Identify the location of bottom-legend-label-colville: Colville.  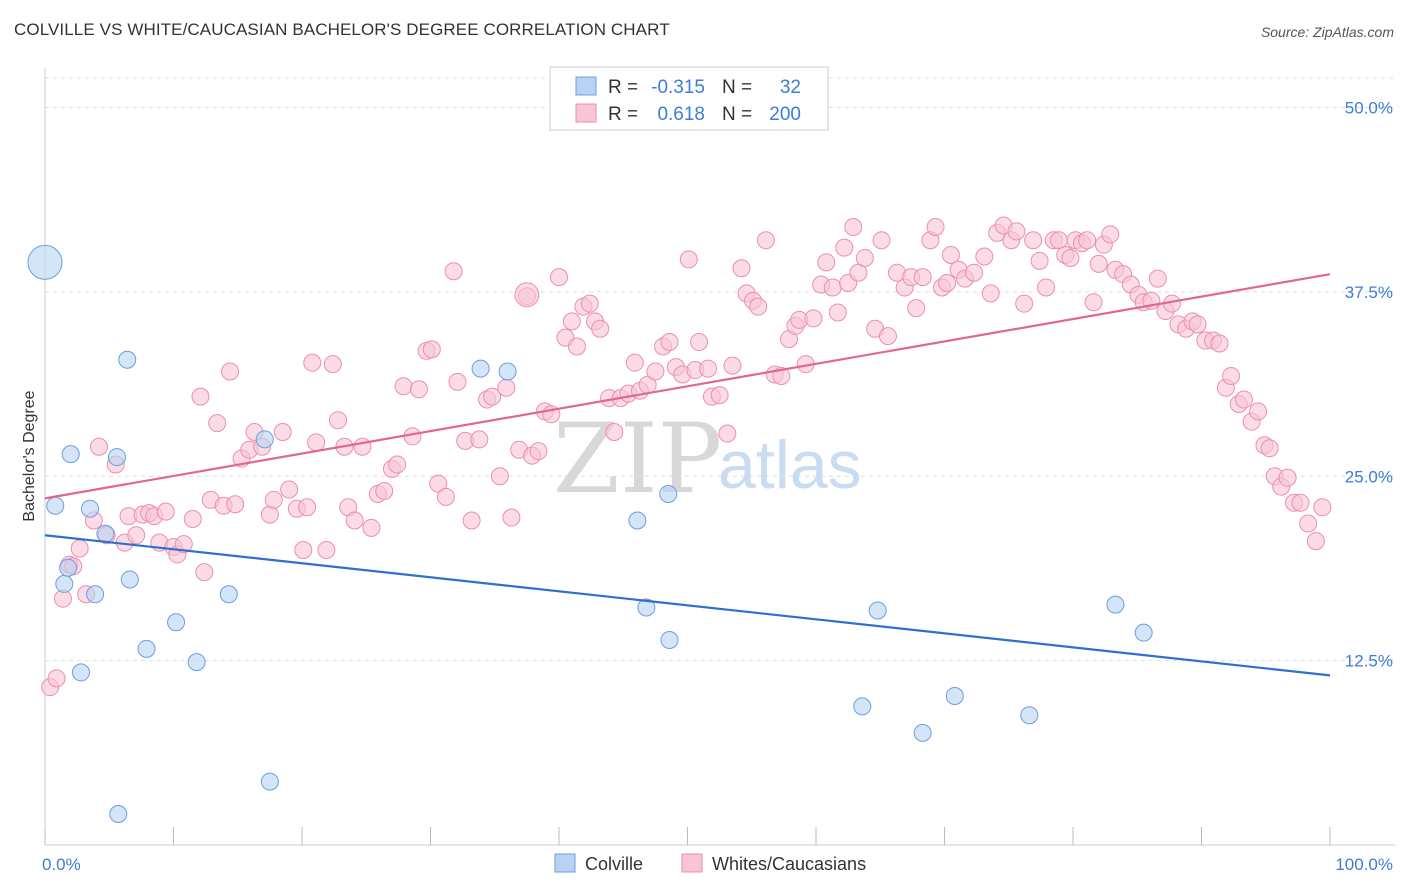
(614, 864).